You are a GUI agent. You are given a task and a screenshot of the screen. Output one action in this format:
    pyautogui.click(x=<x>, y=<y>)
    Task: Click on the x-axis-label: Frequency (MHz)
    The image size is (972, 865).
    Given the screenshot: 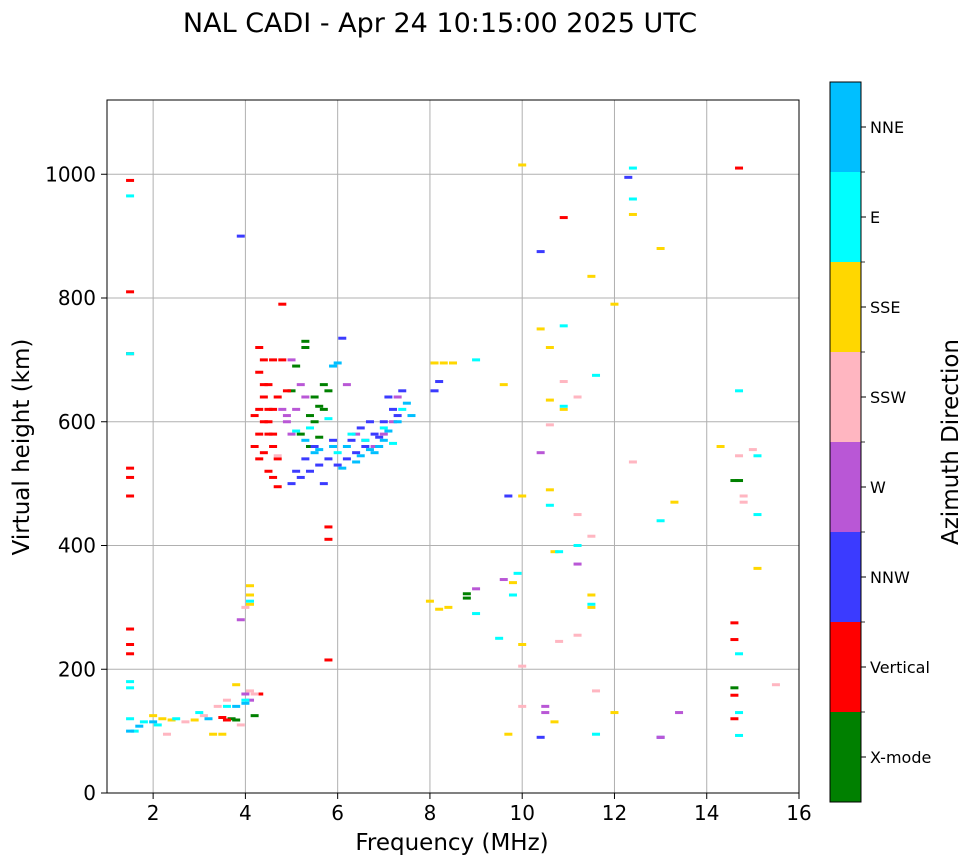 What is the action you would take?
    pyautogui.click(x=451, y=843)
    